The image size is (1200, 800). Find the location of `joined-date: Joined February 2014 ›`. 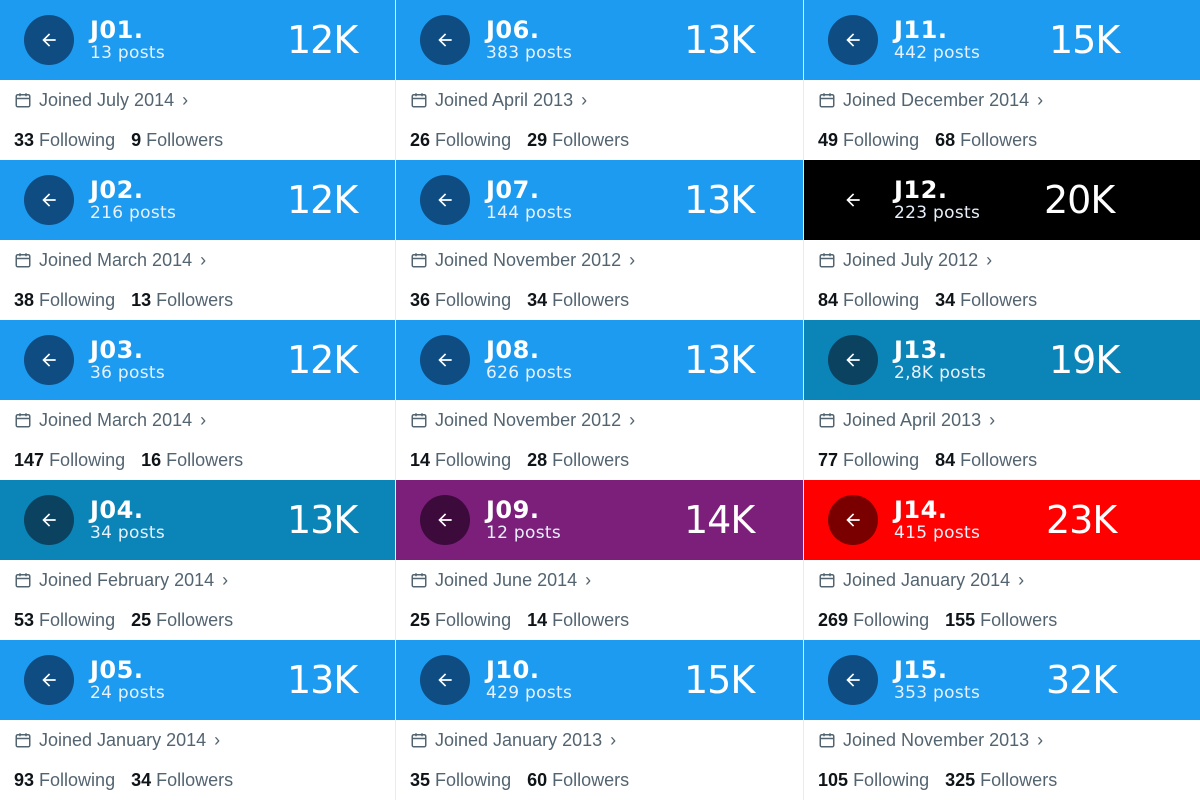

joined-date: Joined February 2014 › is located at coordinates (197, 580).